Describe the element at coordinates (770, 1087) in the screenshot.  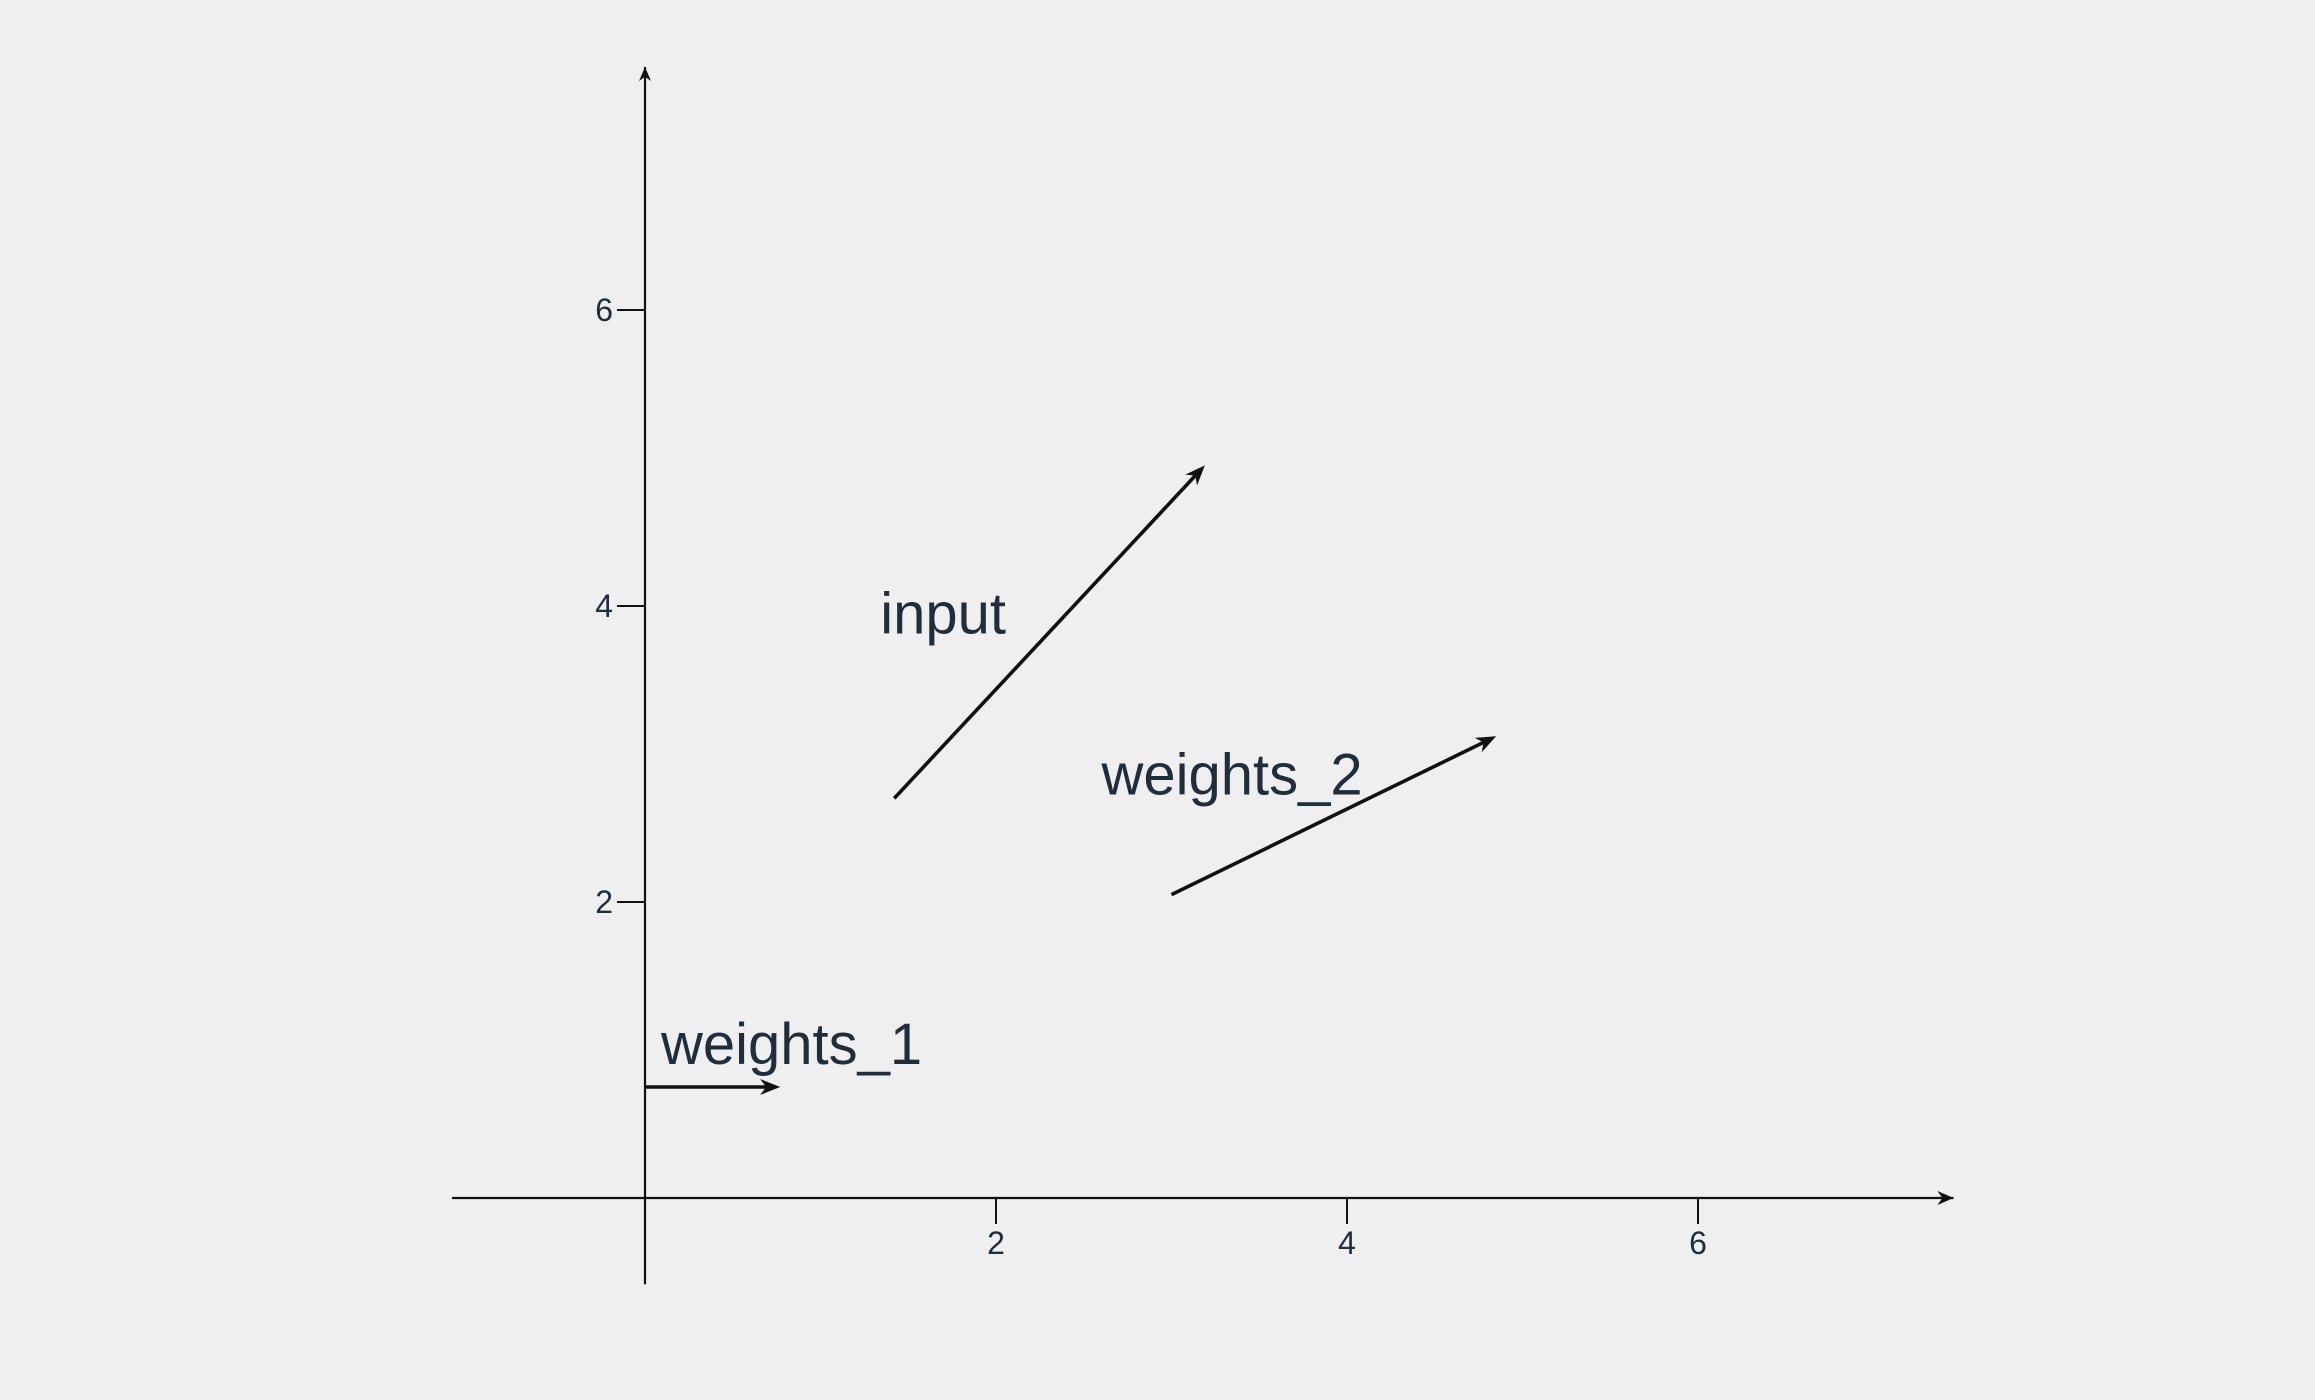
I see `vector-weights_1-arrowhead` at that location.